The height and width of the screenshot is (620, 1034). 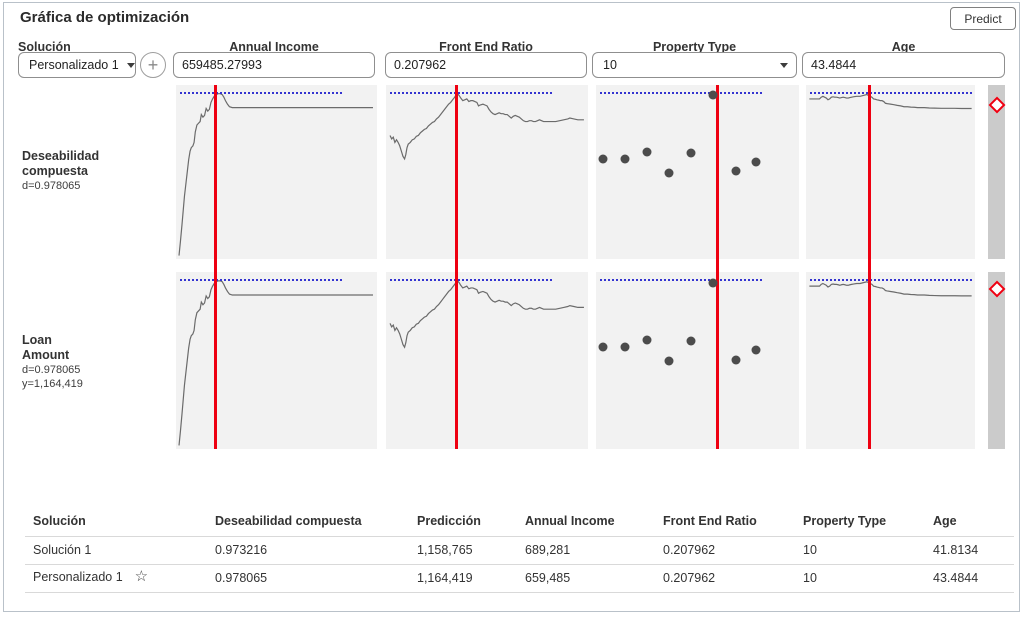 What do you see at coordinates (456, 267) in the screenshot?
I see `factor-setting-line-front-end-ratio` at bounding box center [456, 267].